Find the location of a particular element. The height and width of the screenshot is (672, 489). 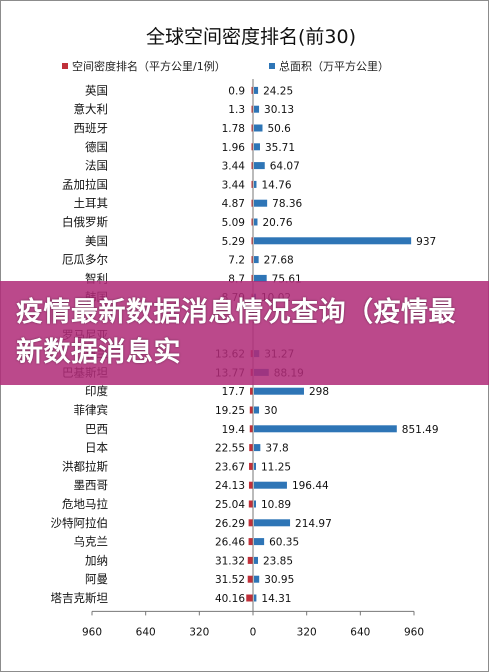

data-label-area: 14.31 is located at coordinates (276, 599).